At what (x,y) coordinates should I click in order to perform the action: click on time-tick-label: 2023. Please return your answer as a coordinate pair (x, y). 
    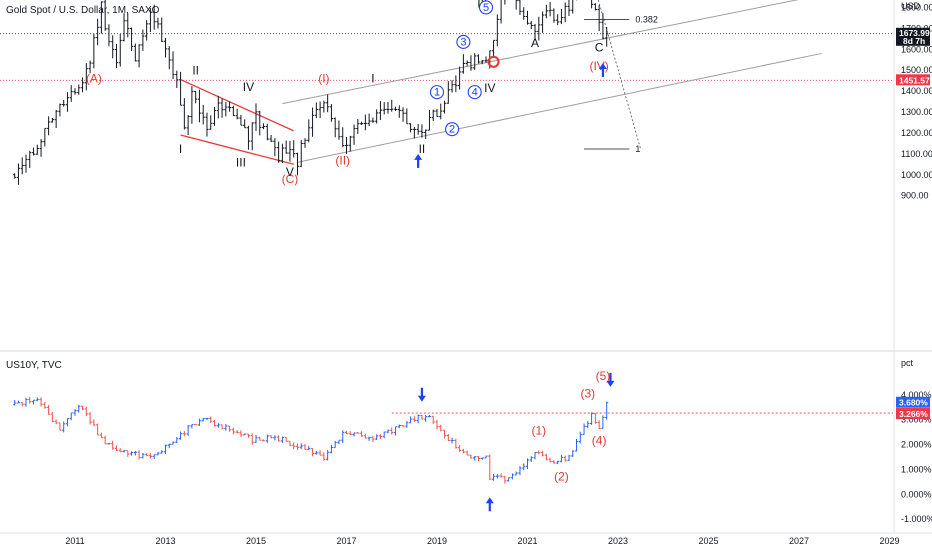
    Looking at the image, I should click on (618, 541).